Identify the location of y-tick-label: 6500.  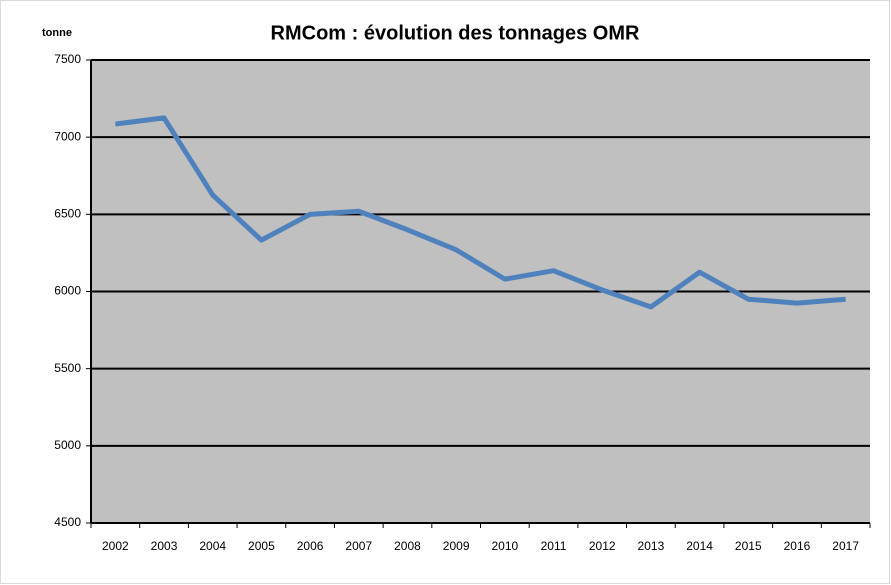
(67, 214).